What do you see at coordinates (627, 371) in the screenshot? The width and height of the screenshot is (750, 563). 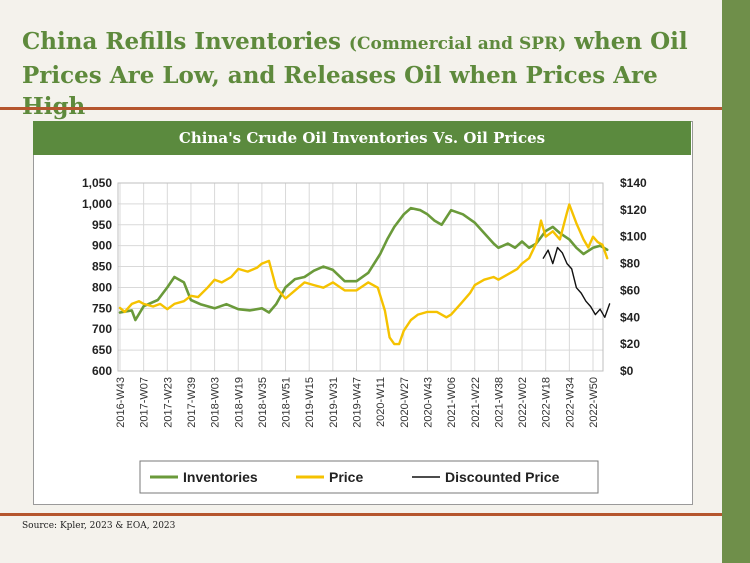 I see `y-right-tick-label: $0` at bounding box center [627, 371].